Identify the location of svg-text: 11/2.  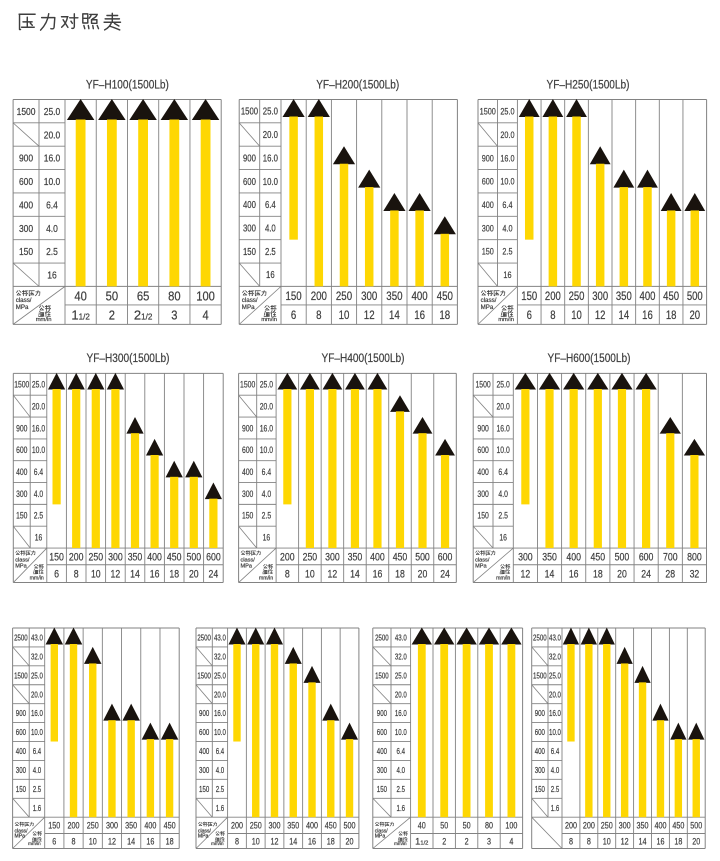
(80, 314).